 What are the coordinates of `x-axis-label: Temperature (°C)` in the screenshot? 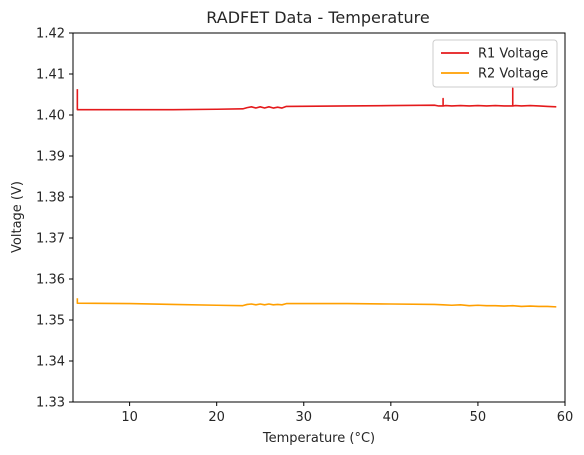 It's located at (318, 438).